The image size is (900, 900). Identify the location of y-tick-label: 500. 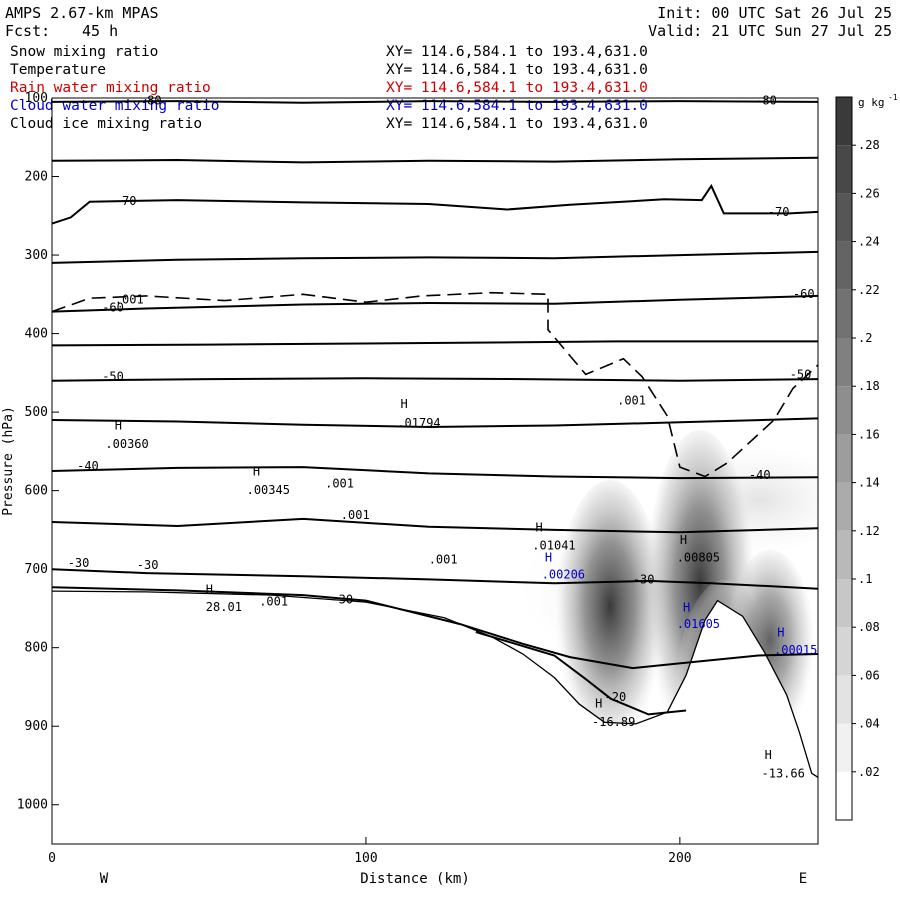
(36, 412).